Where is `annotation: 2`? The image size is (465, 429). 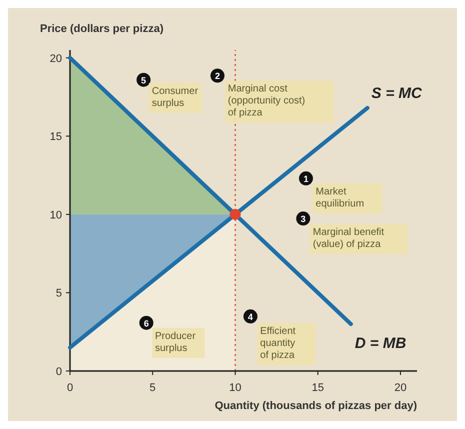
annotation: 2 is located at coordinates (217, 76).